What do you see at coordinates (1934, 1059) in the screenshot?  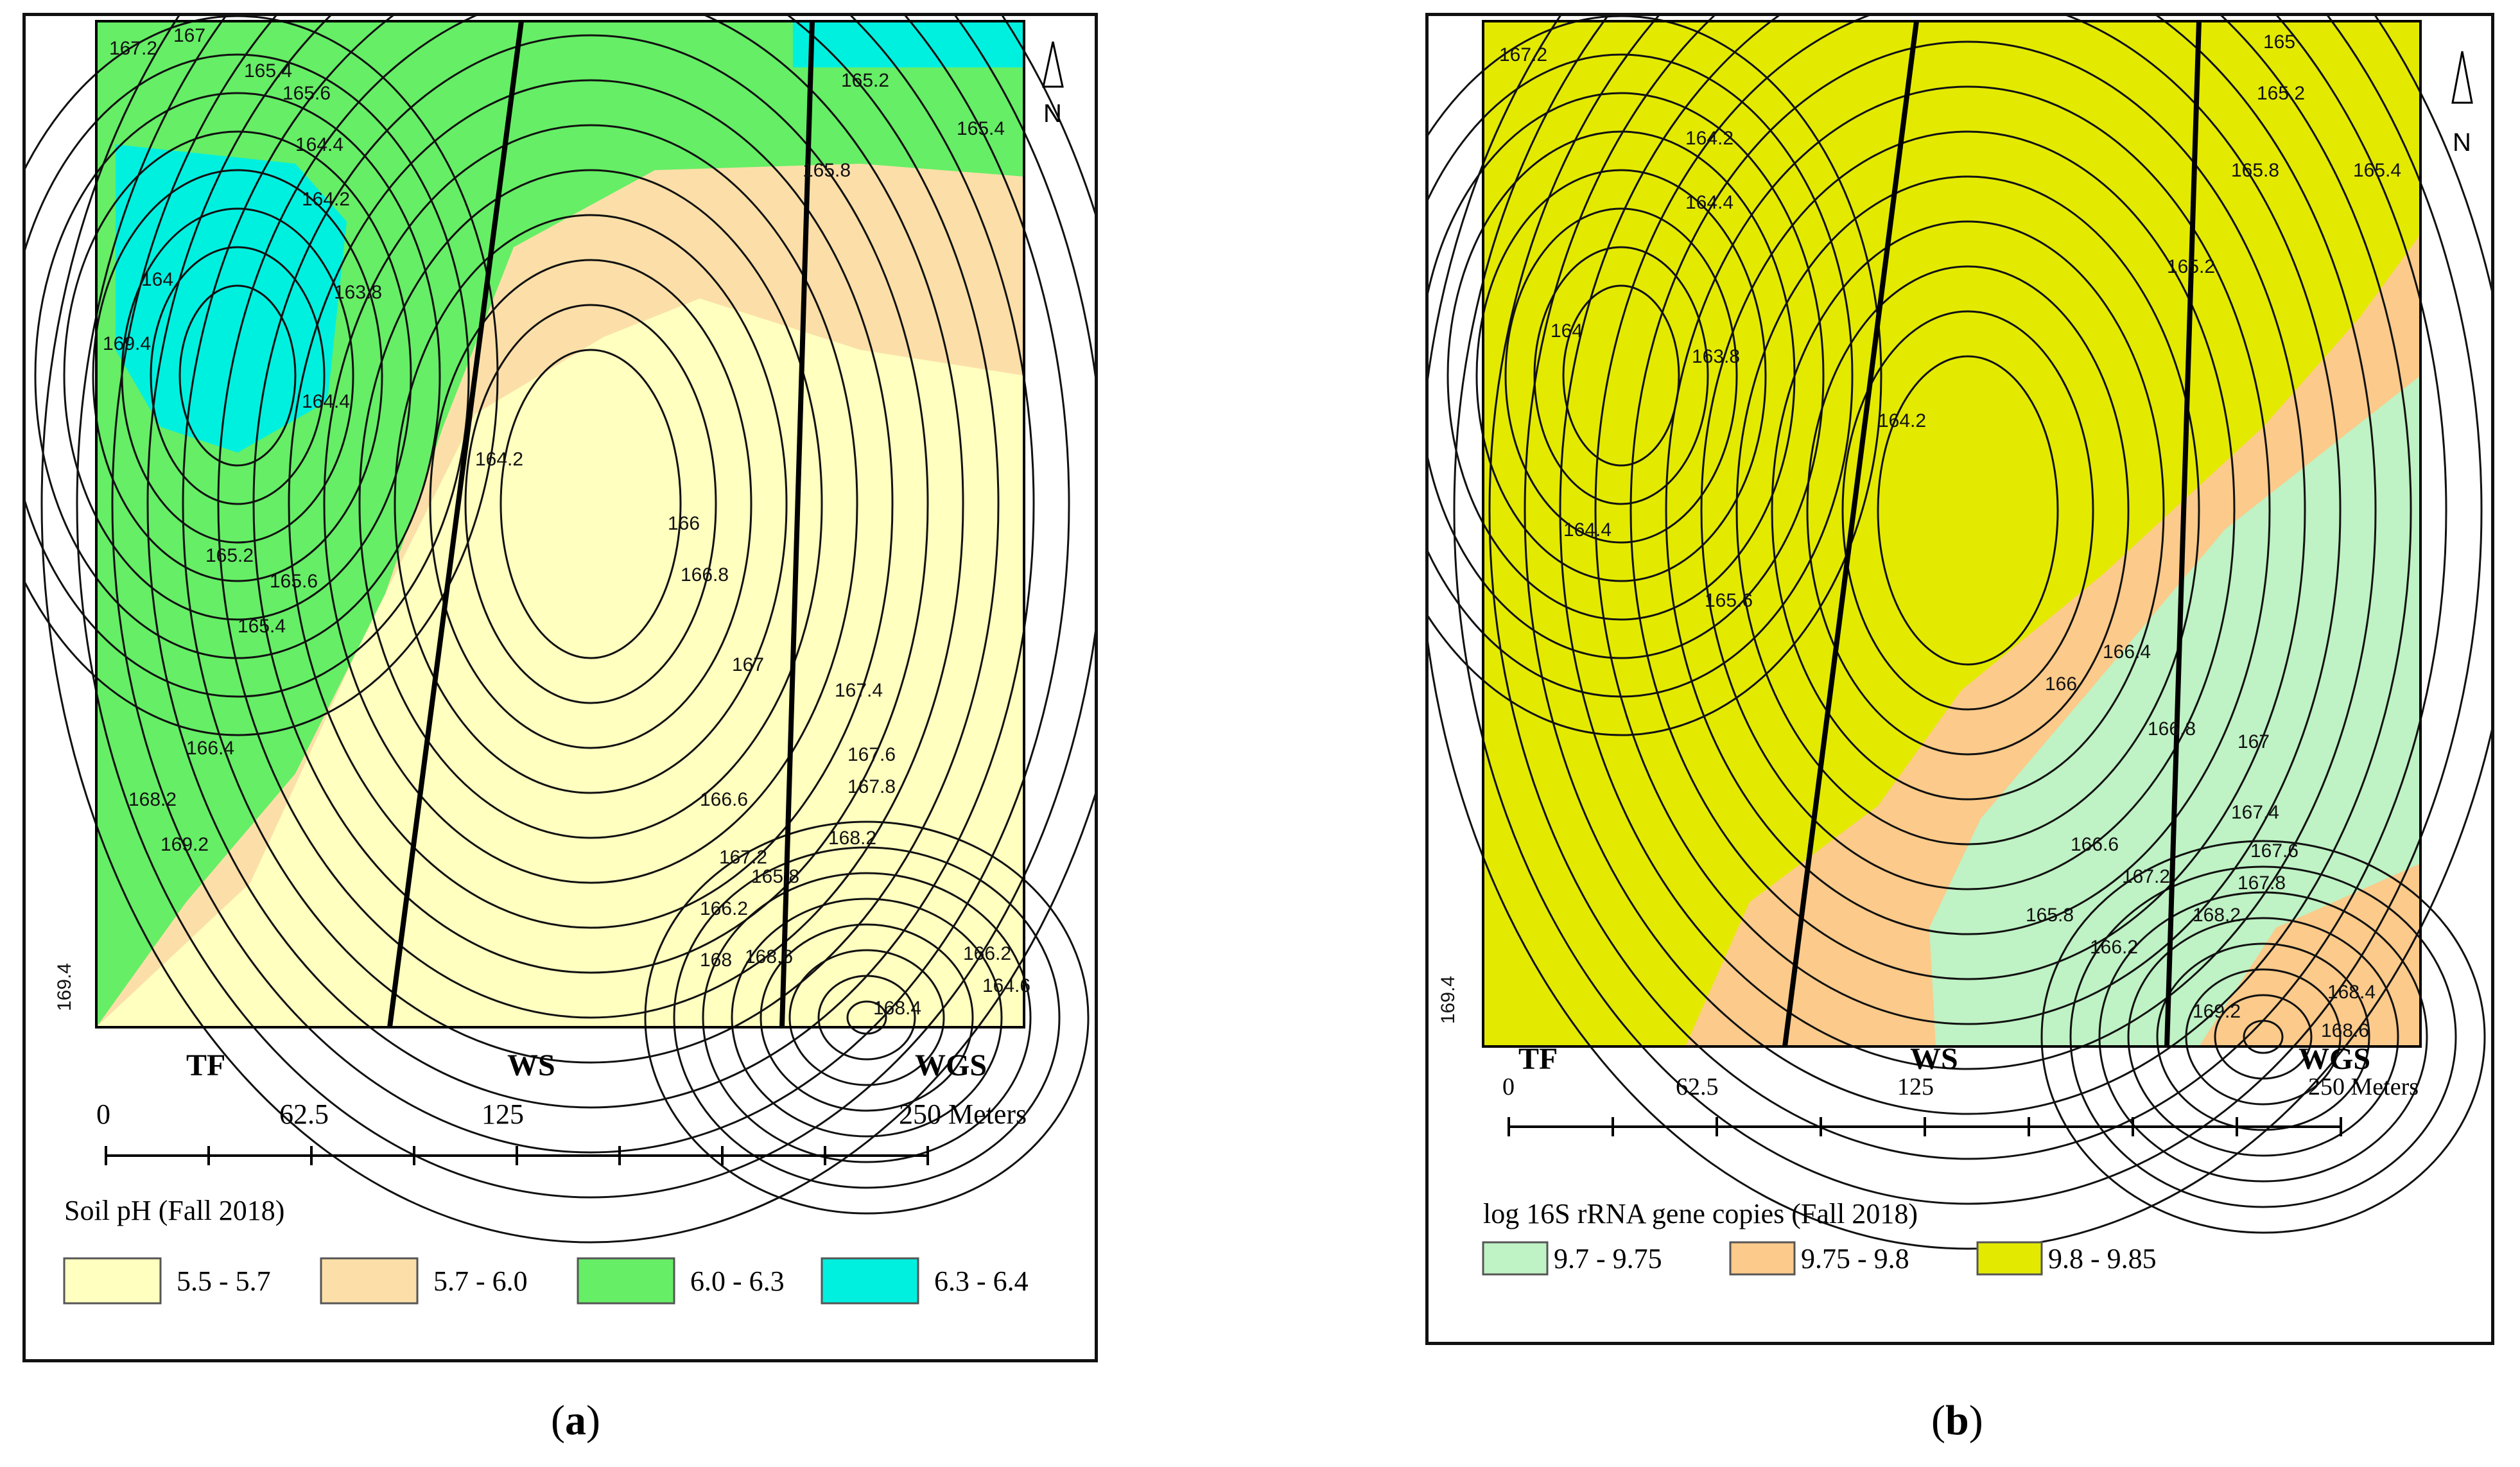 I see `site-label-ws: WS` at bounding box center [1934, 1059].